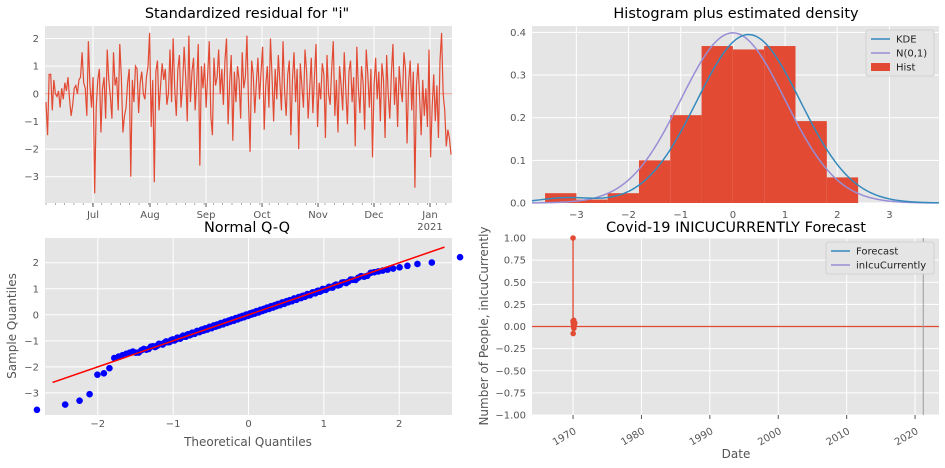 The width and height of the screenshot is (945, 468). What do you see at coordinates (31, 150) in the screenshot?
I see `residual-y-tick-label: −2` at bounding box center [31, 150].